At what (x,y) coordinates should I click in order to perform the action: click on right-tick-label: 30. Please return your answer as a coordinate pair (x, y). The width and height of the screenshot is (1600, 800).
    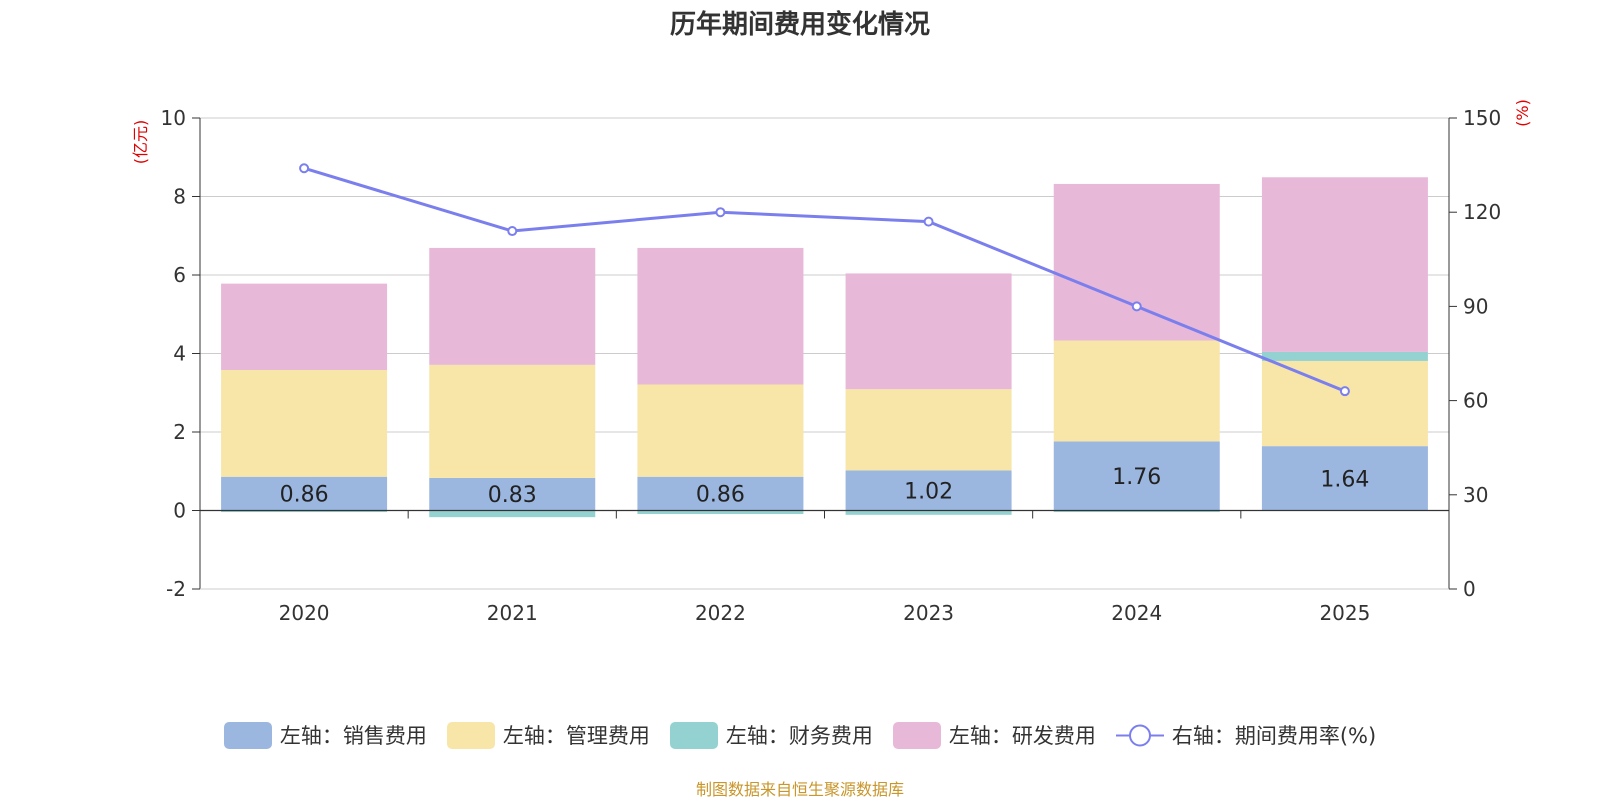
    Looking at the image, I should click on (1475, 495).